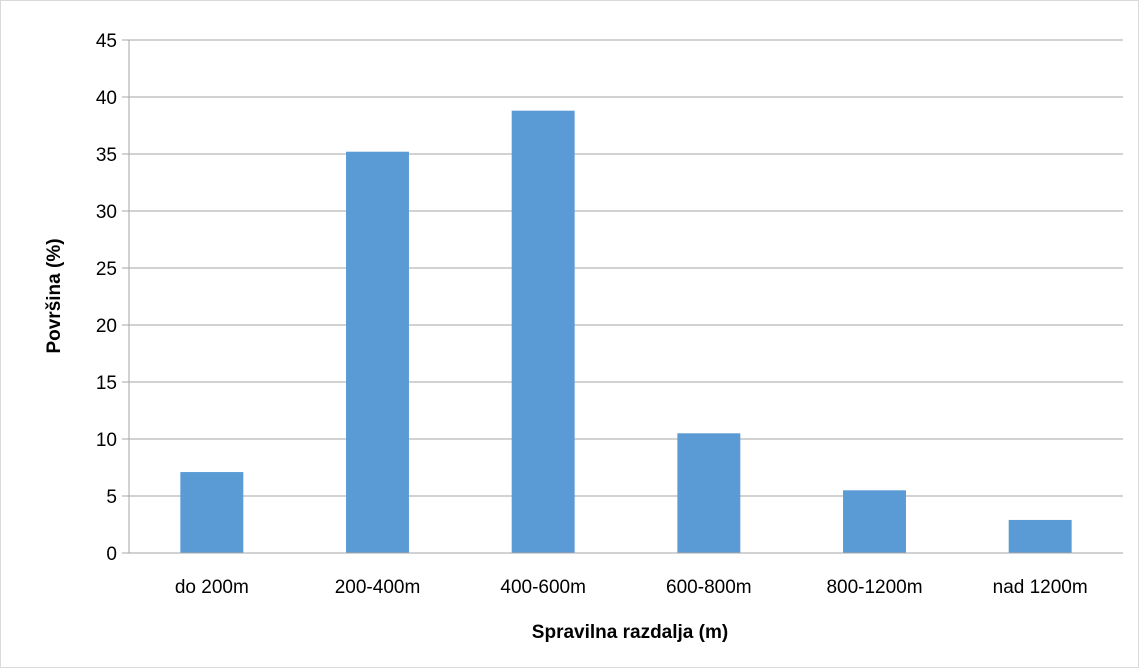 This screenshot has width=1139, height=669. Describe the element at coordinates (106, 41) in the screenshot. I see `y-tick-label: 45` at that location.